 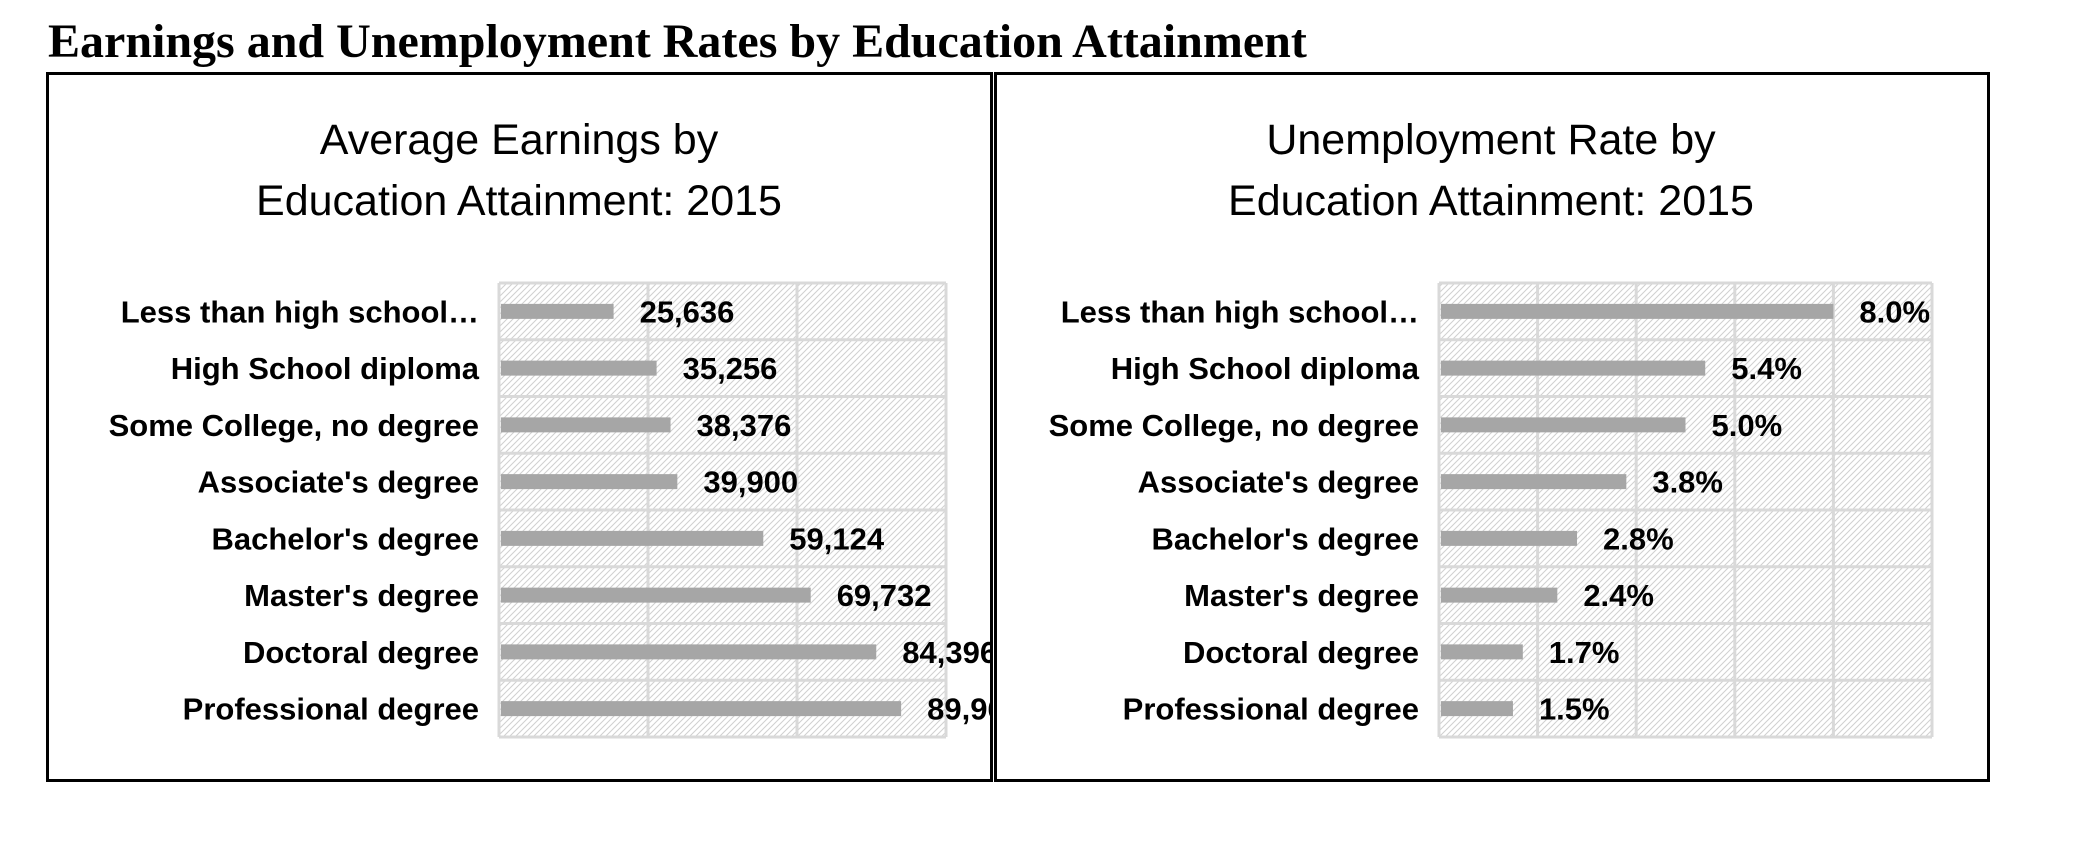 I want to click on unemployment-data-label: 1.7%, so click(x=1584, y=652).